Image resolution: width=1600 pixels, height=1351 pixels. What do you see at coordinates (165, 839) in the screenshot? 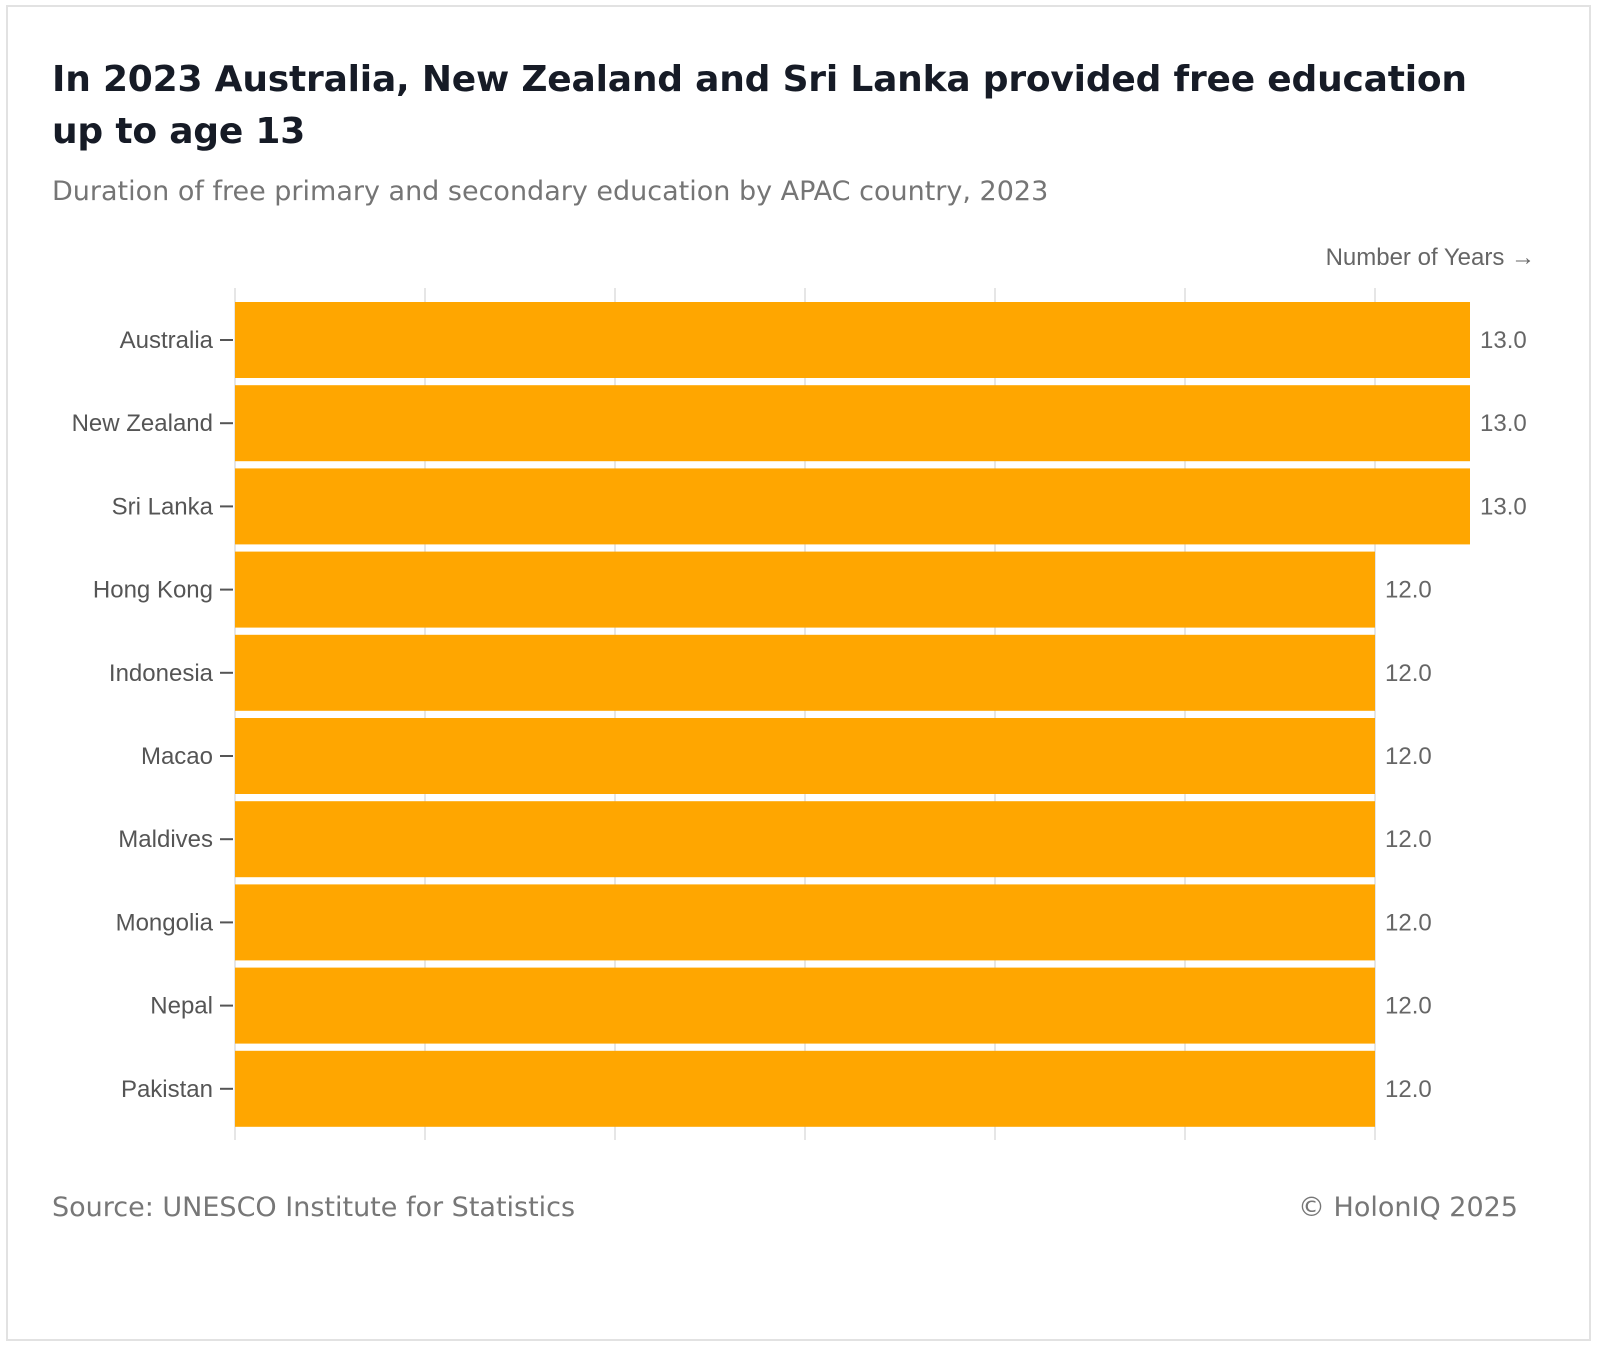
I see `category-label: Maldives` at bounding box center [165, 839].